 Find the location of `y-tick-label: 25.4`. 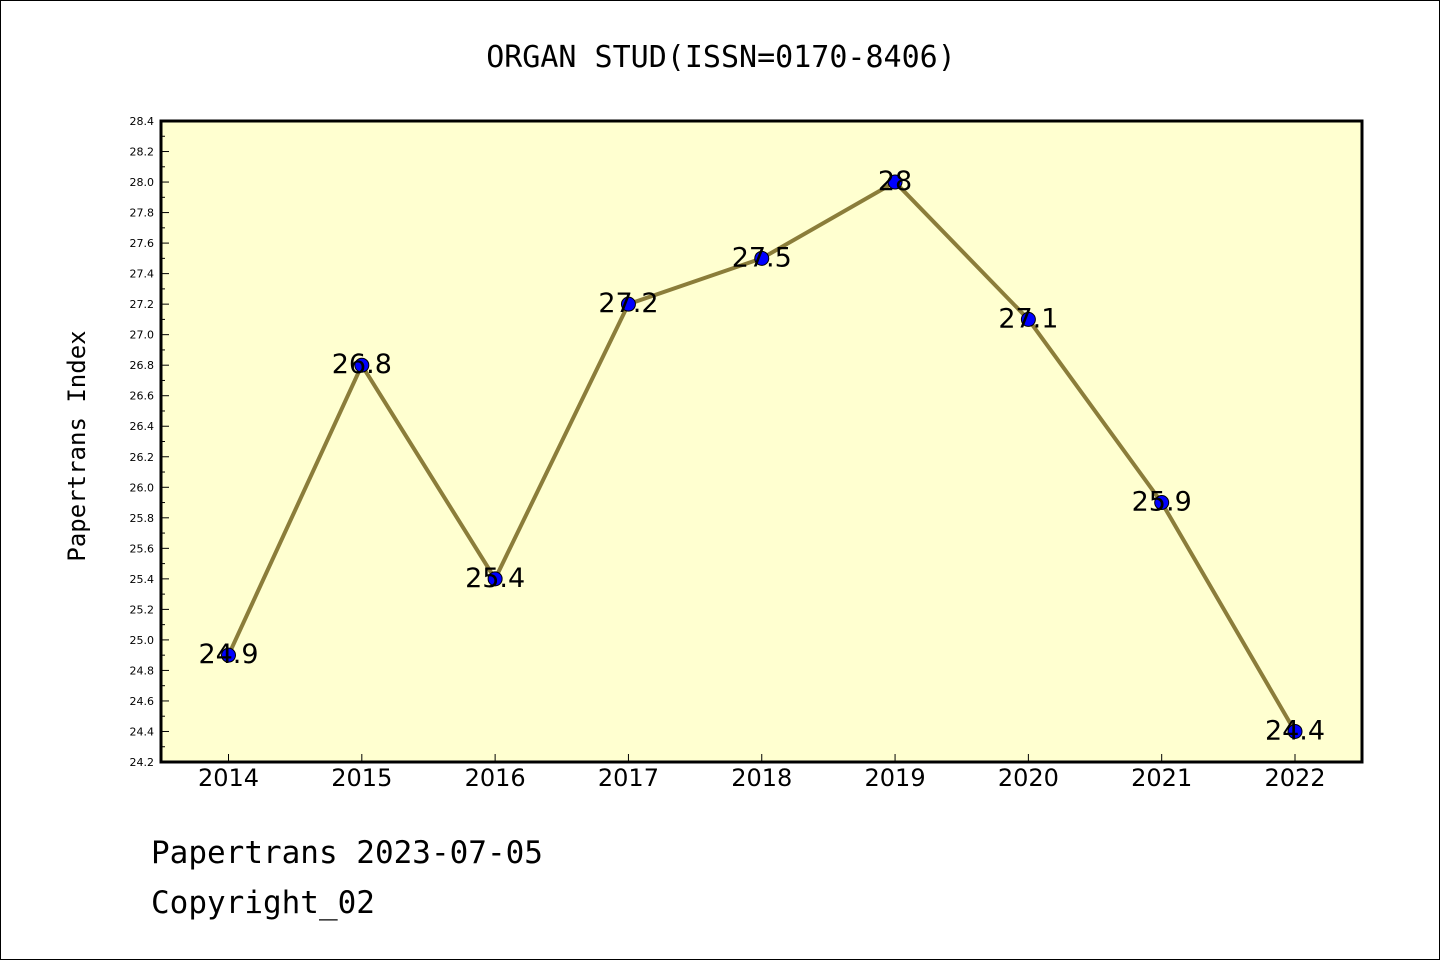

y-tick-label: 25.4 is located at coordinates (142, 579).